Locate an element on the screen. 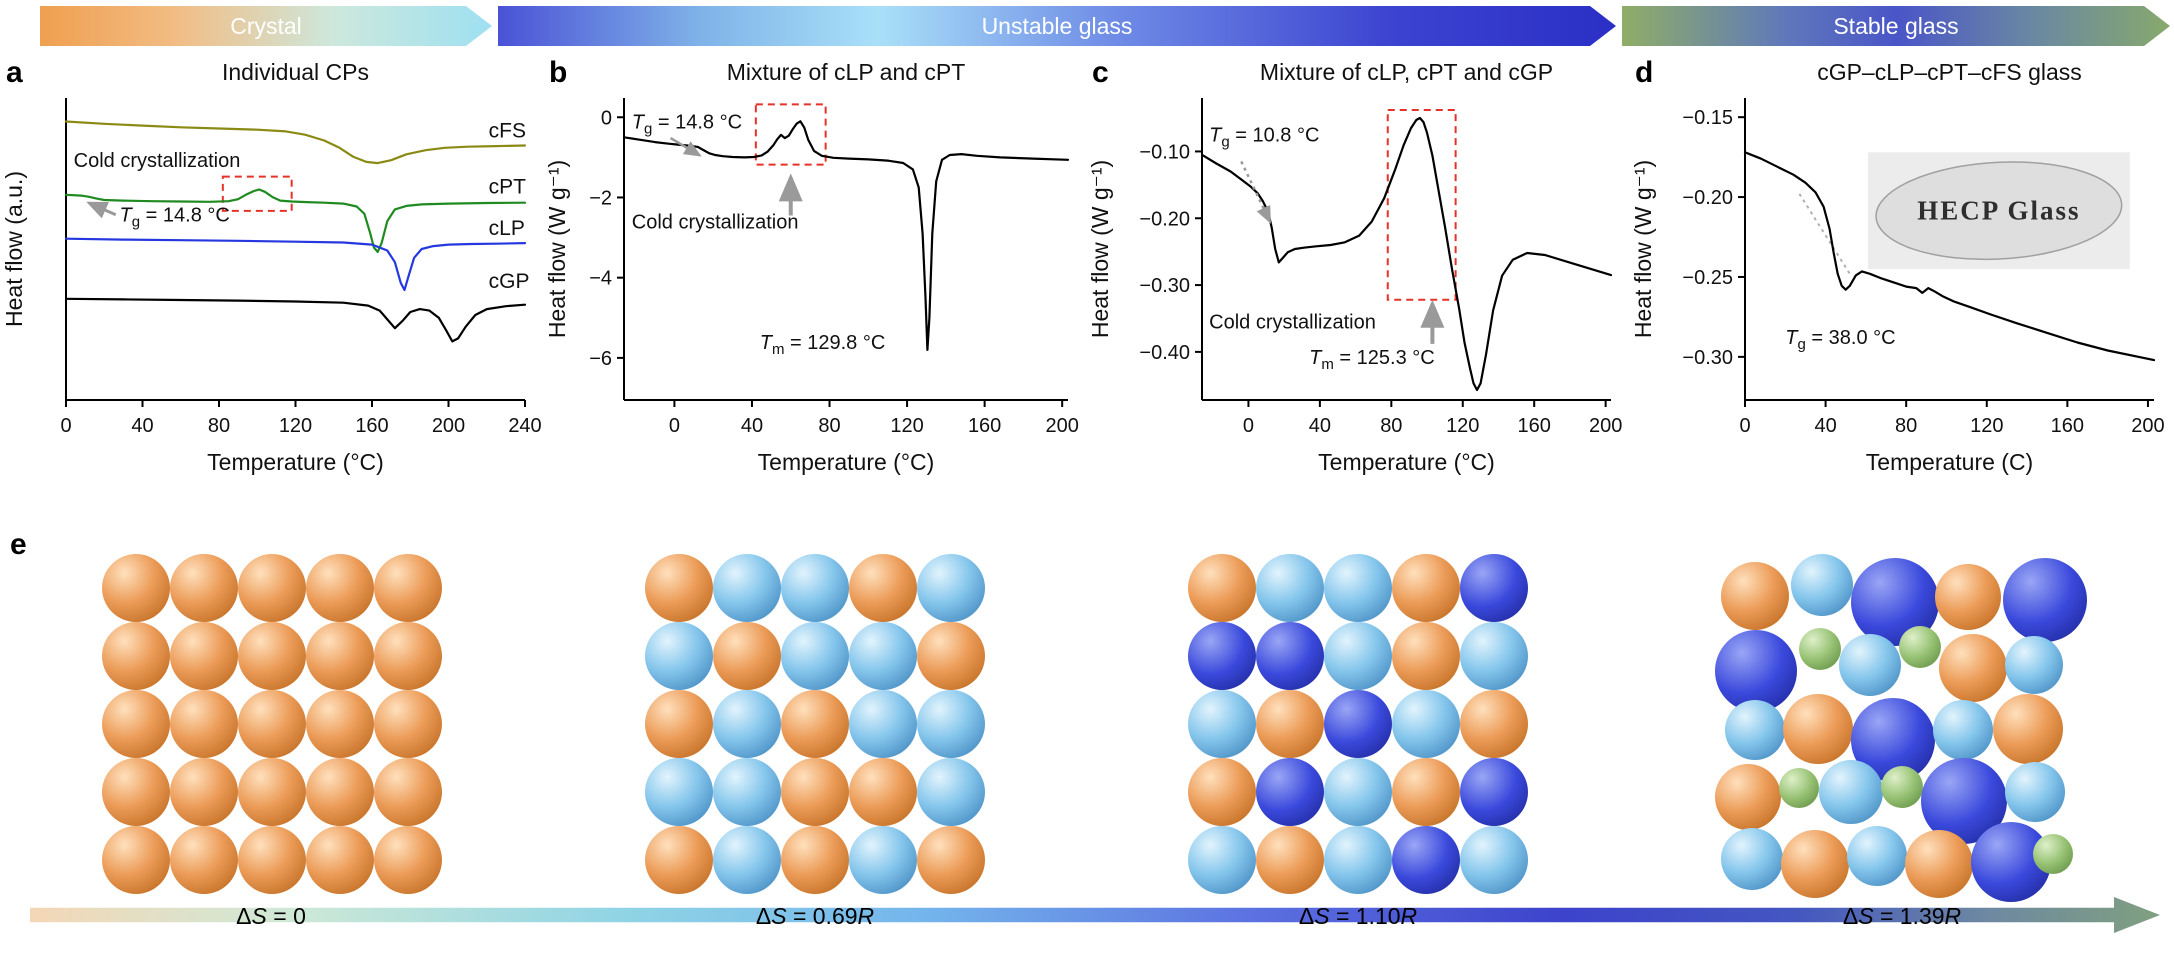  svg-text: 240 is located at coordinates (524, 426).